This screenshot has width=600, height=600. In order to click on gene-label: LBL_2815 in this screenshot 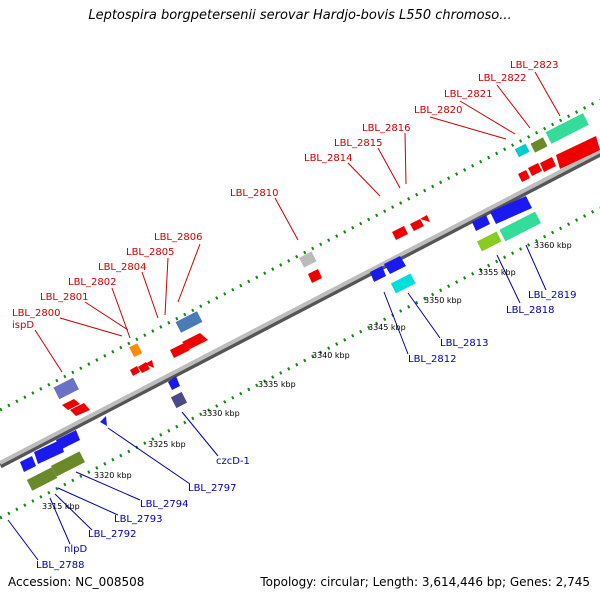, I will do `click(358, 143)`.